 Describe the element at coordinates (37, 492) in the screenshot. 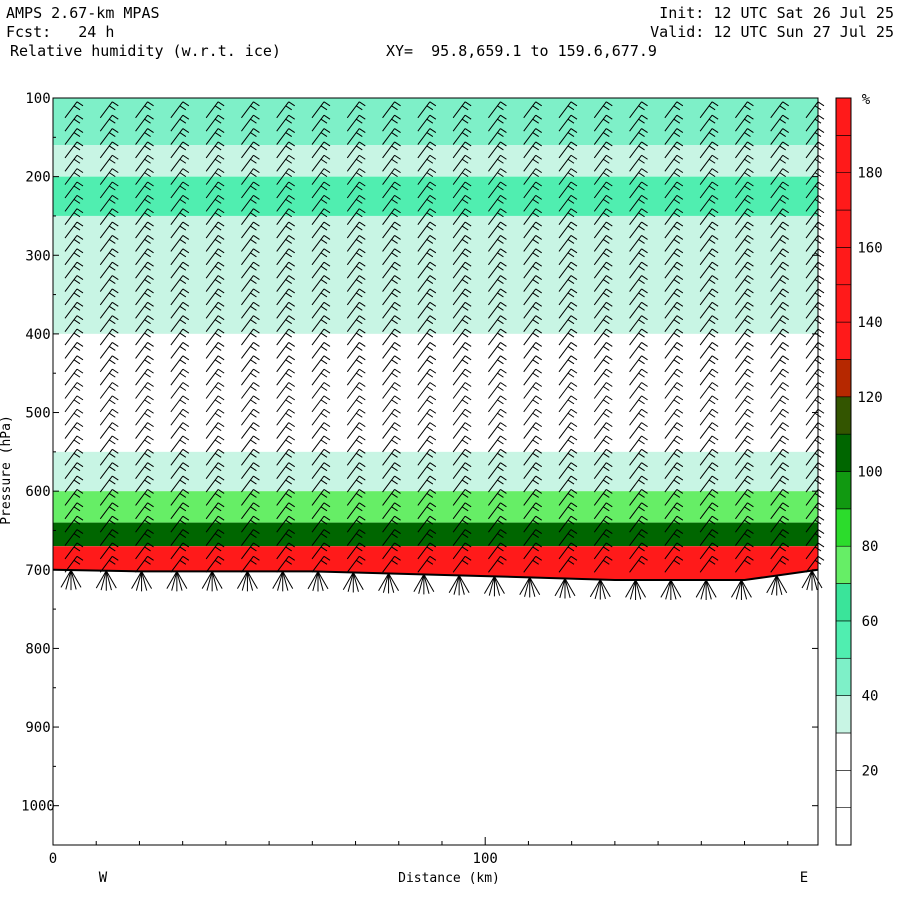

I see `y-tick-label: 600` at that location.